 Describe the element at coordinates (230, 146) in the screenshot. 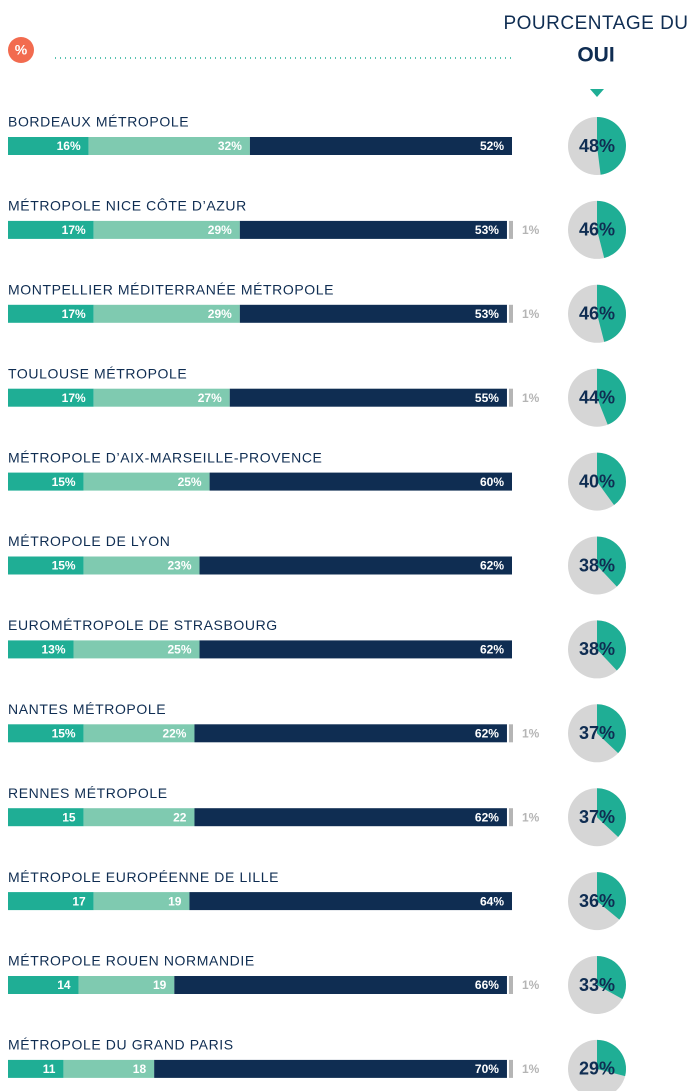

I see `value-label: 32%` at that location.